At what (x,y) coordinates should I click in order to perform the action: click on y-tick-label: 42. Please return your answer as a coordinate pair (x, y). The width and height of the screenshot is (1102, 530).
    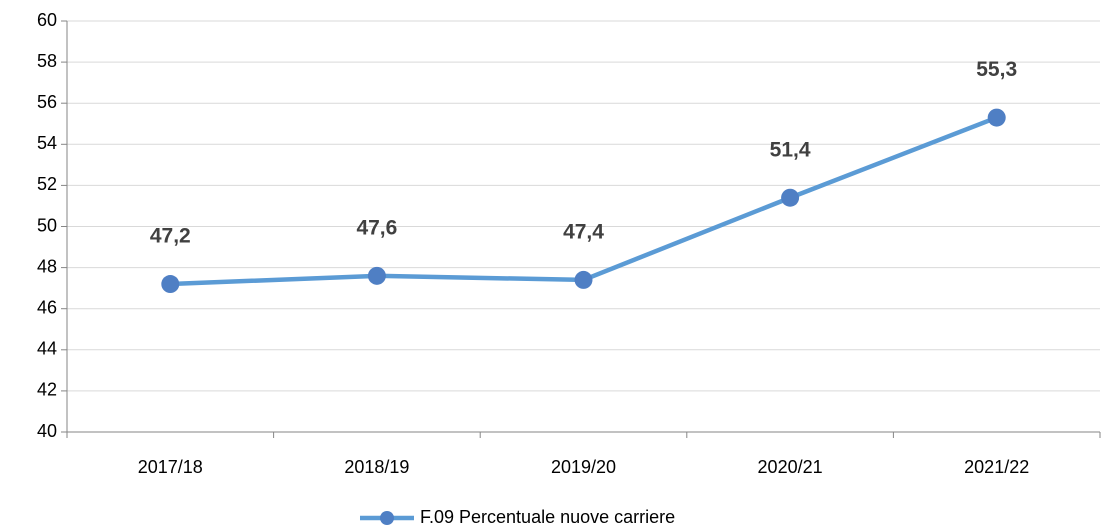
    Looking at the image, I should click on (47, 390).